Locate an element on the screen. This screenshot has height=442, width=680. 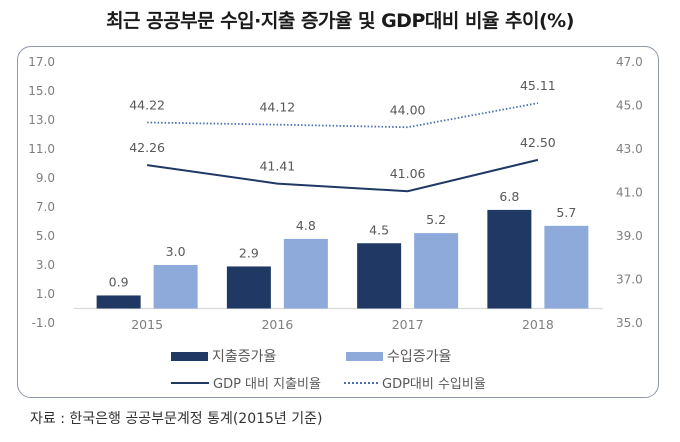
legend-label-revenue-growth: 수입증가율 is located at coordinates (419, 357).